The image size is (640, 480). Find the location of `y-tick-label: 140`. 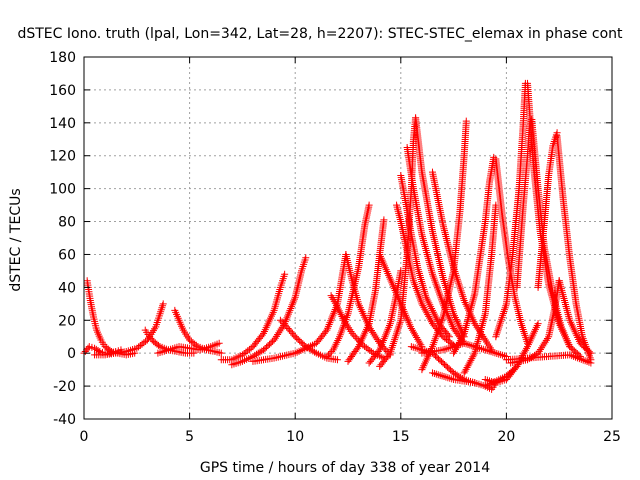

y-tick-label: 140 is located at coordinates (62, 124).